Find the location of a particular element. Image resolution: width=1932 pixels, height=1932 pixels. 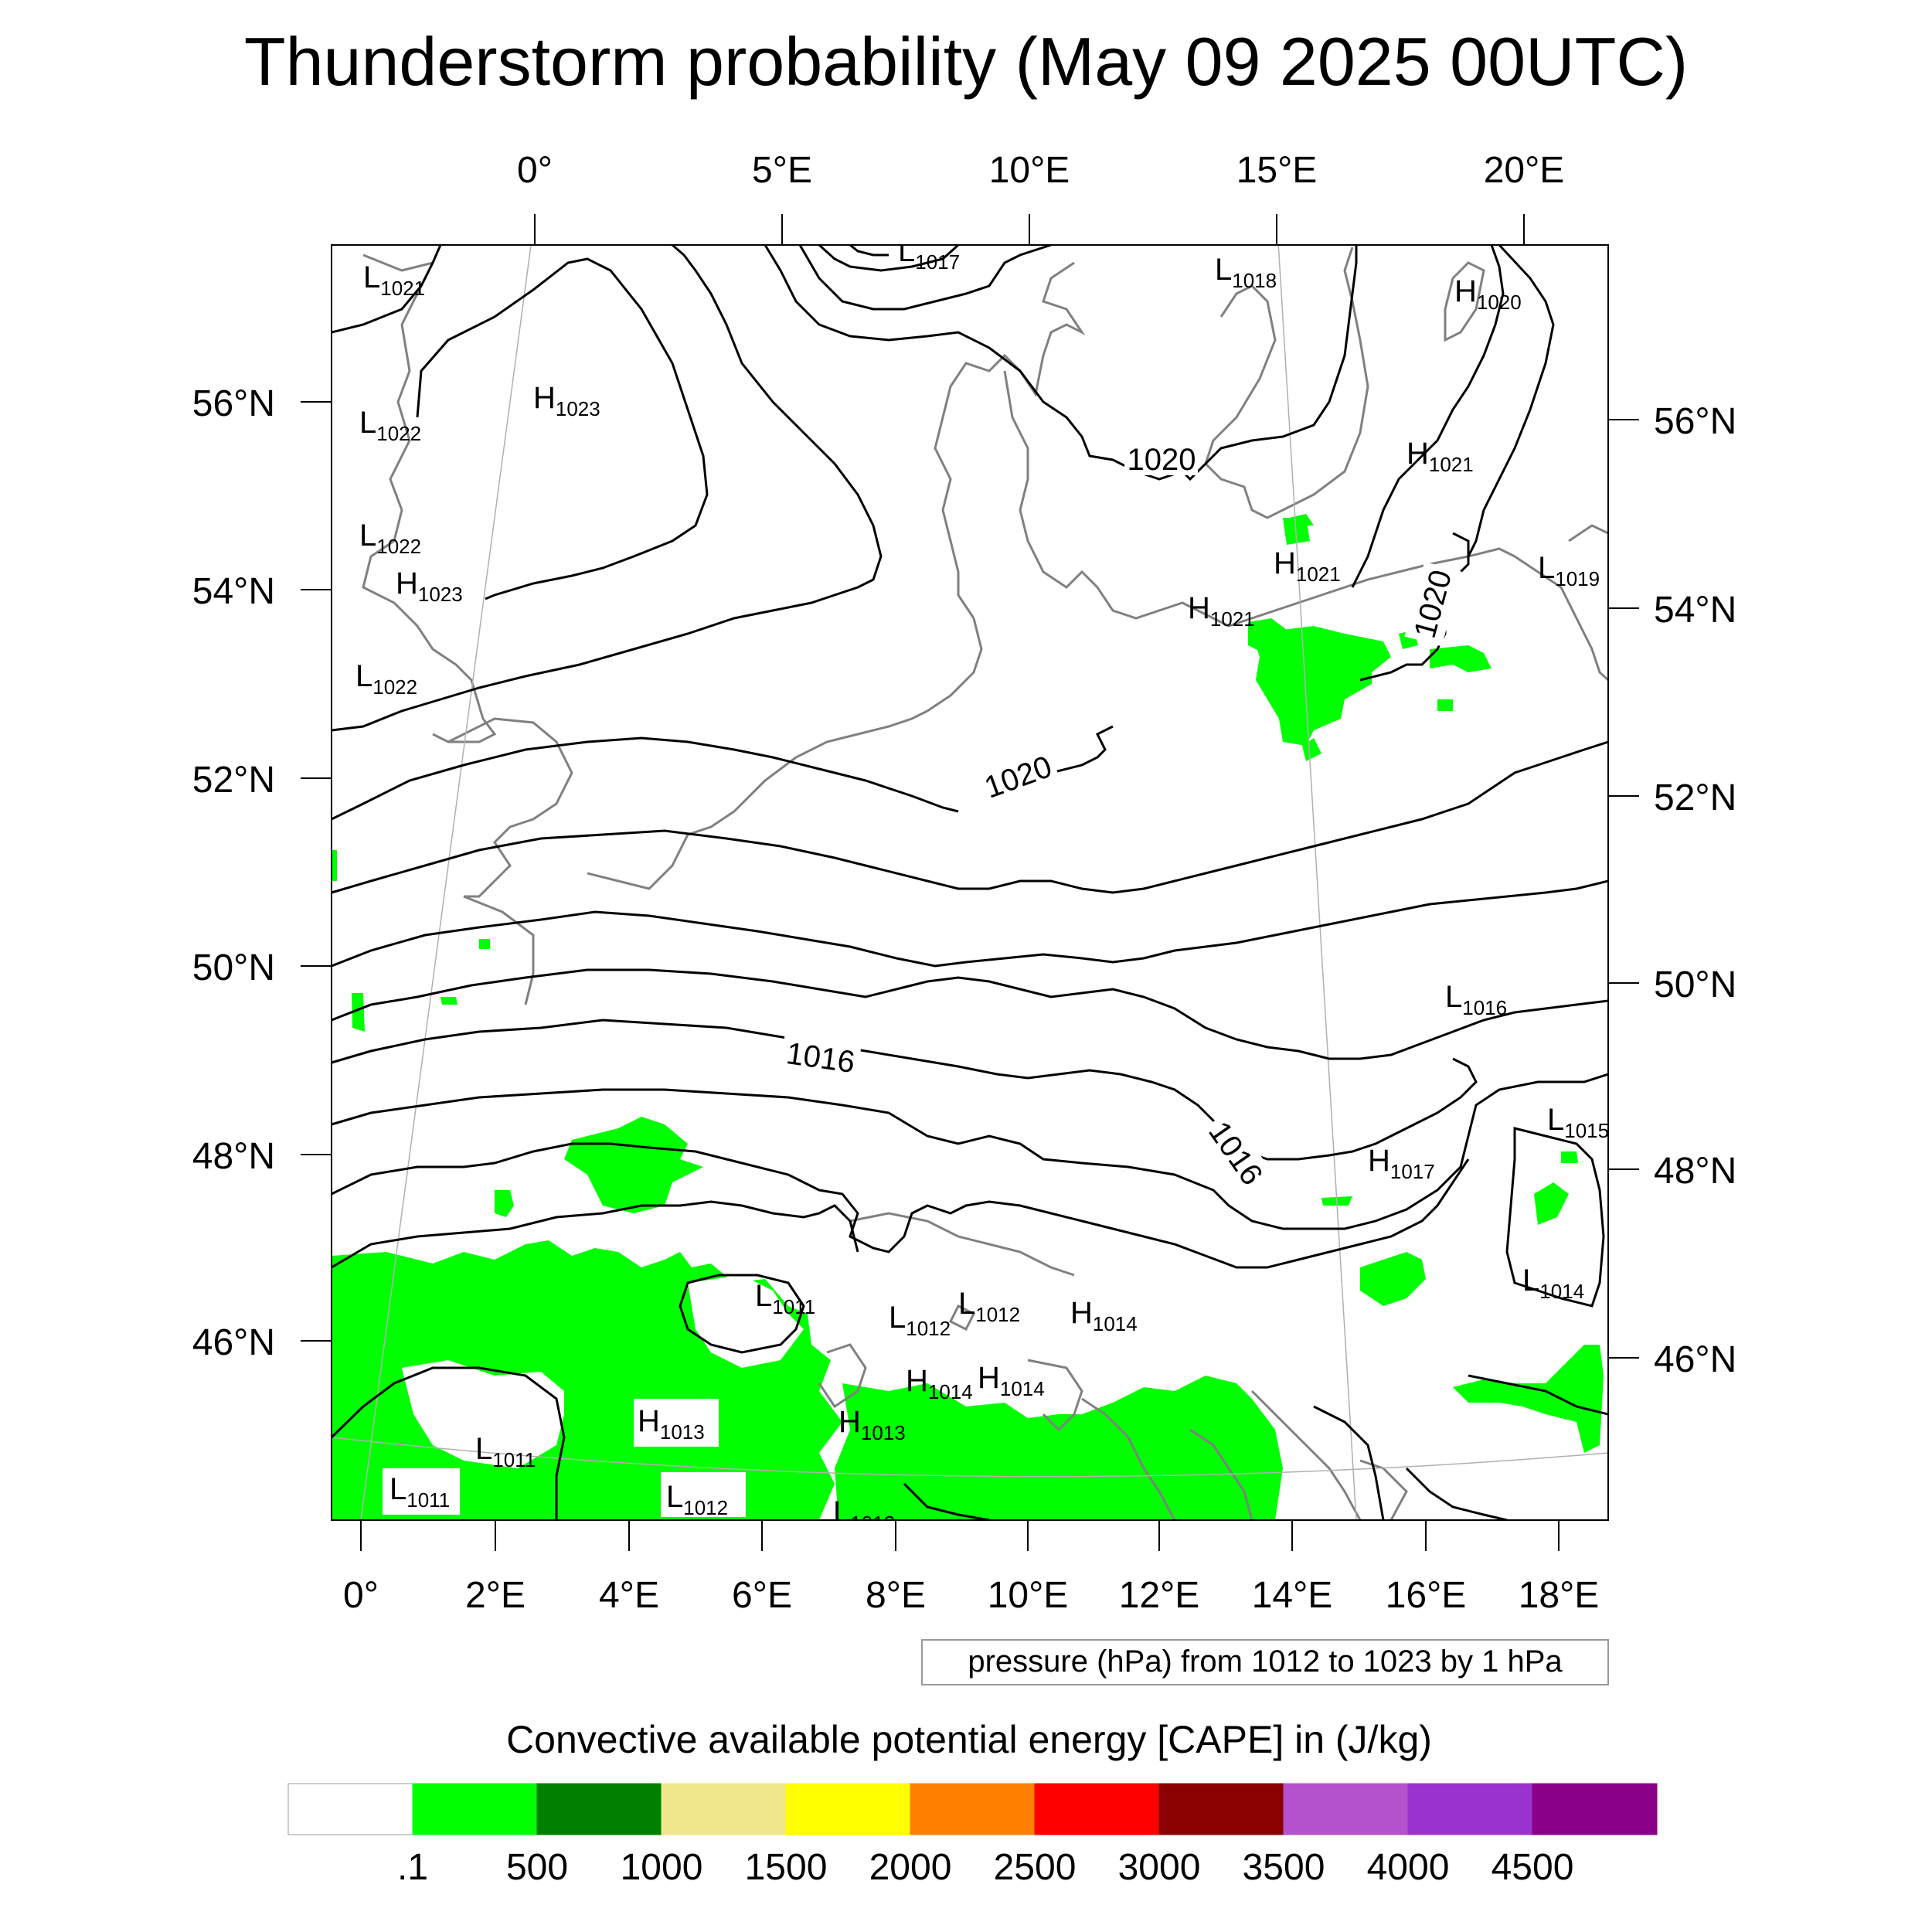

colorbar-tick-label: 500 is located at coordinates (537, 1868).